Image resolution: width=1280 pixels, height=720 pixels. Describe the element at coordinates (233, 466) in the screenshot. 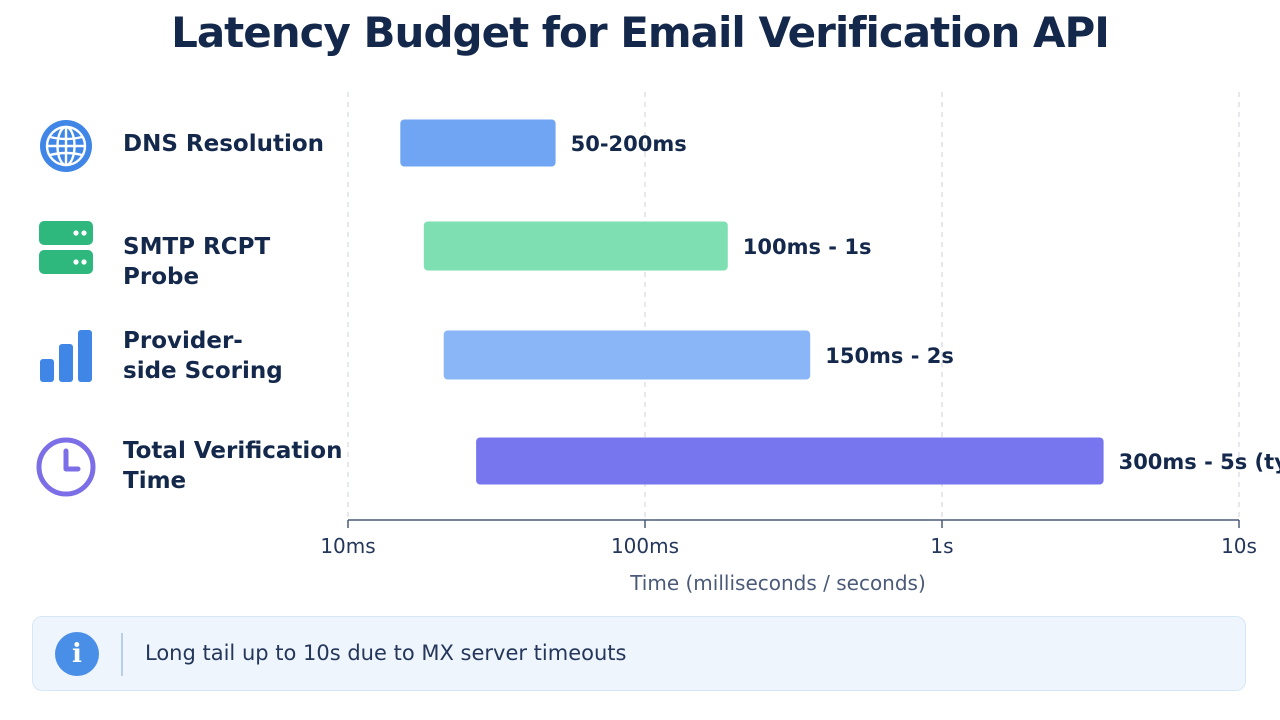

I see `row-label-total-time: Total Verification Time` at that location.